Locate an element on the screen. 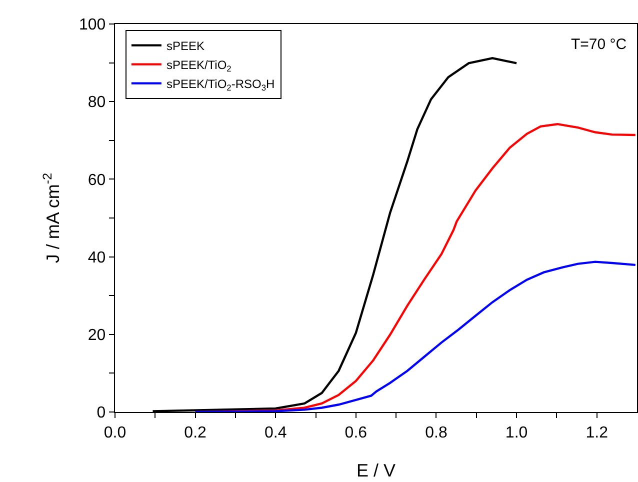 This screenshot has width=638, height=482. annotation: T=70 °C is located at coordinates (599, 44).